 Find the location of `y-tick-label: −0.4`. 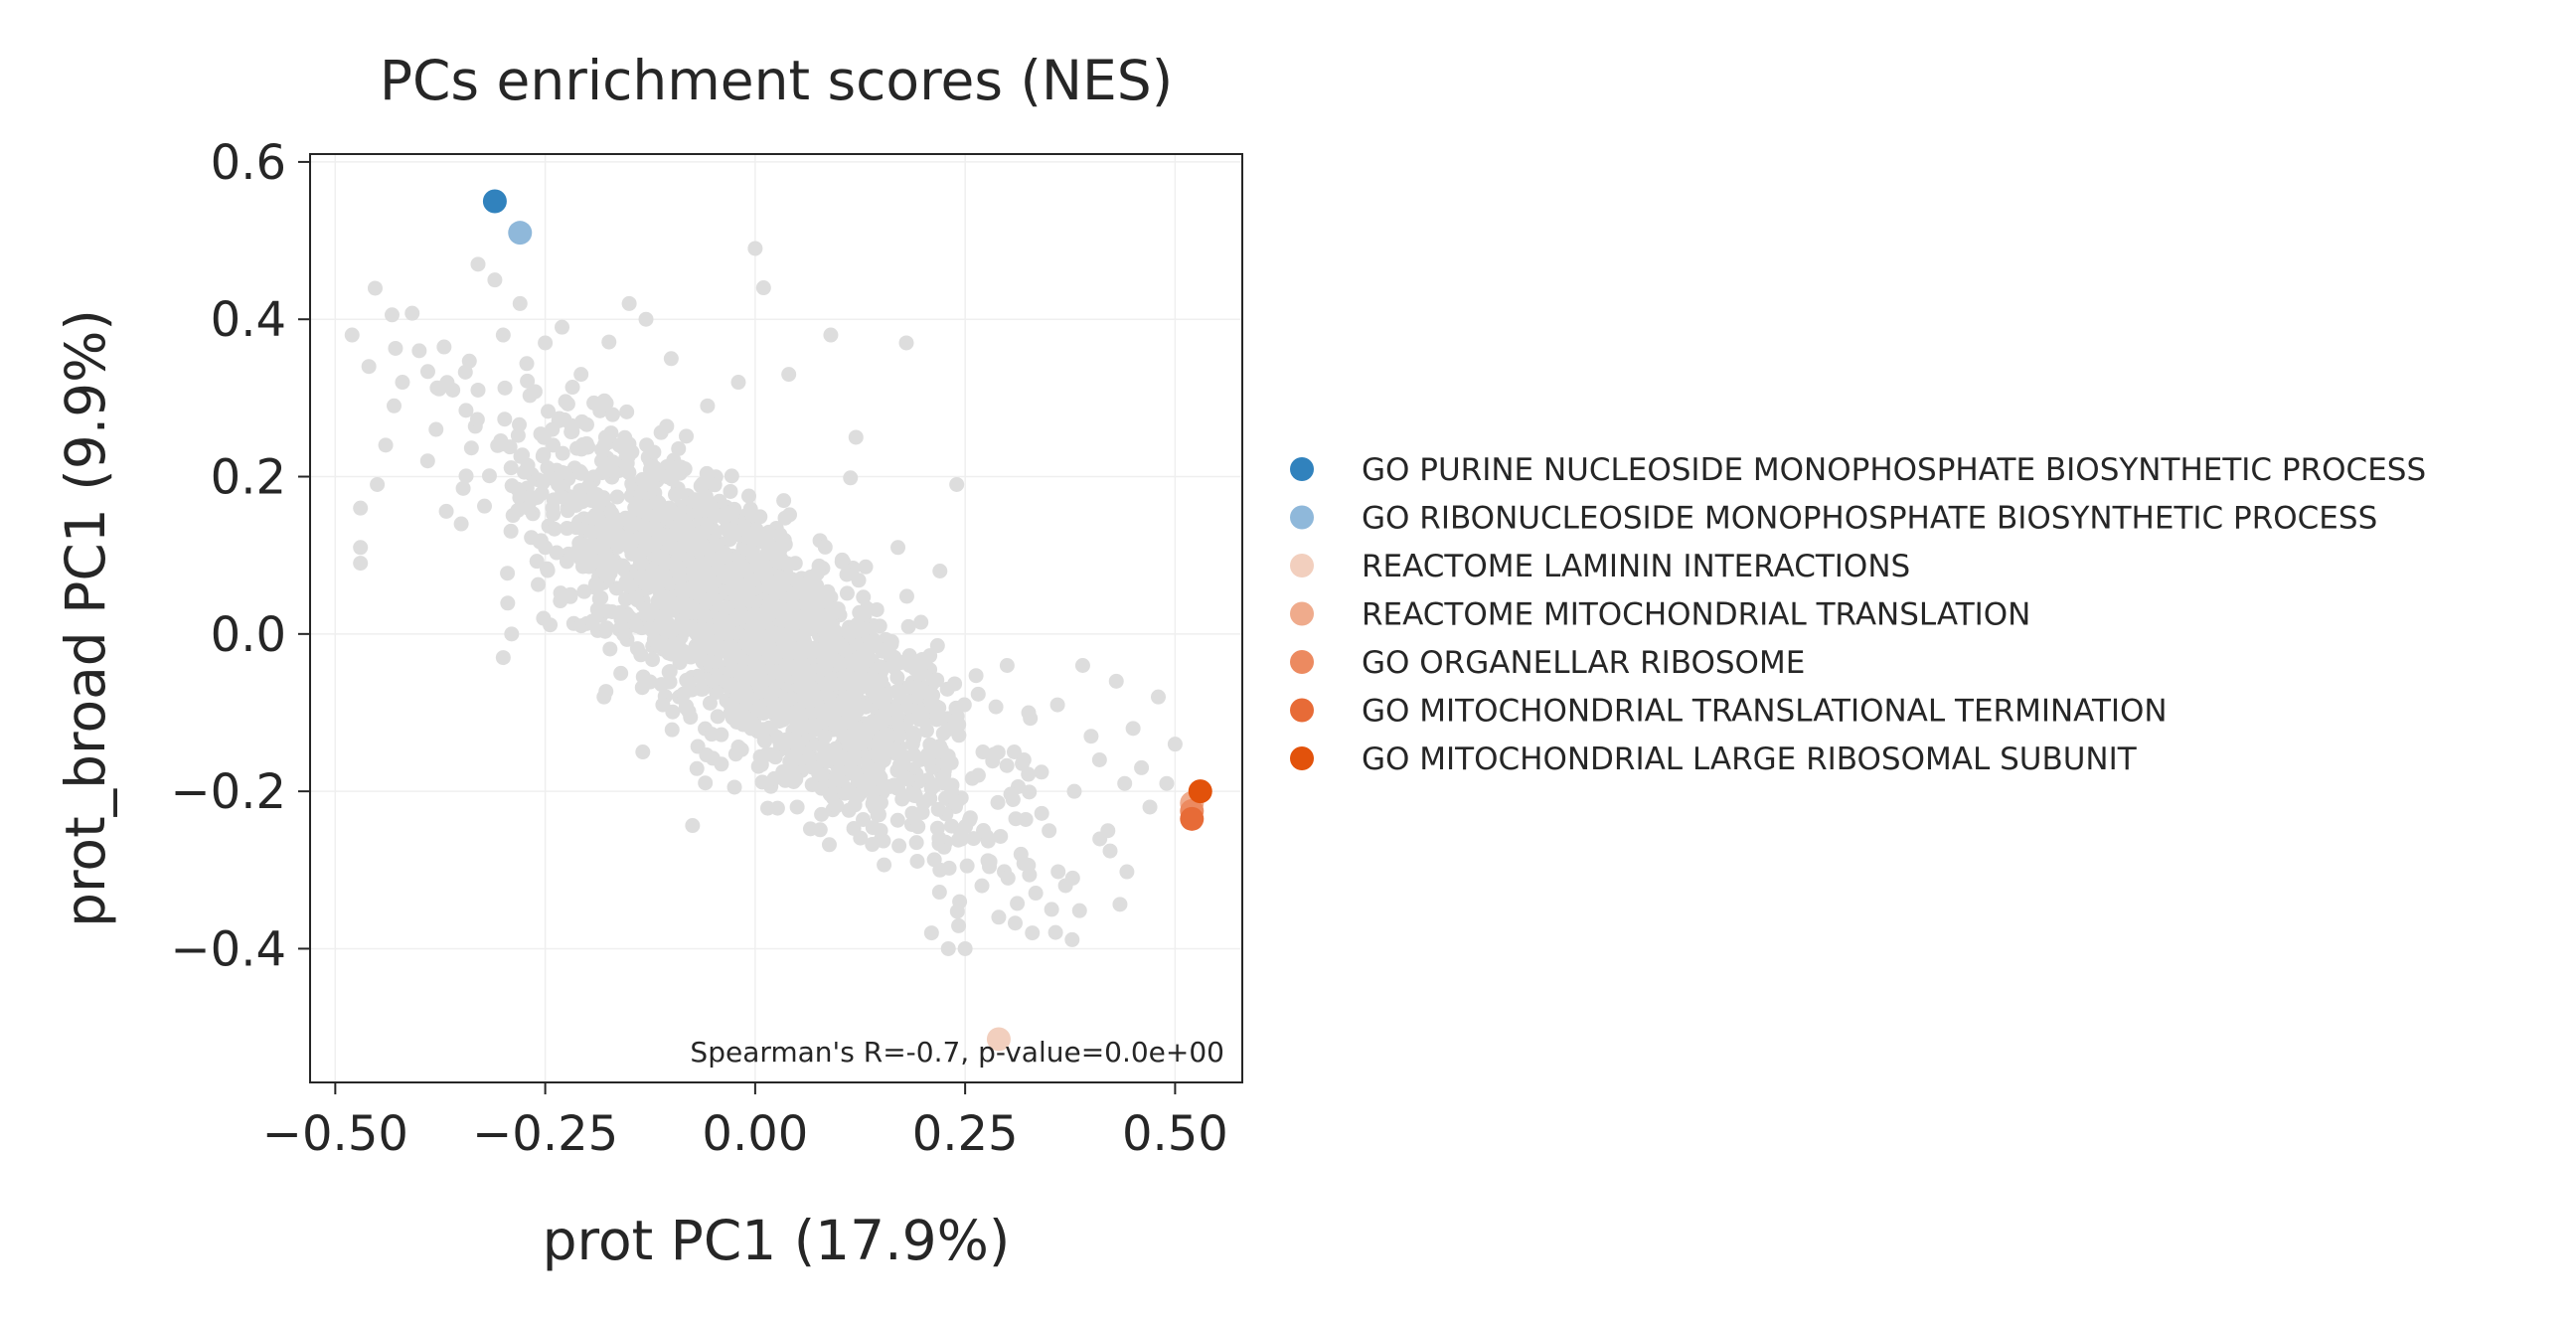

y-tick-label: −0.4 is located at coordinates (228, 949).